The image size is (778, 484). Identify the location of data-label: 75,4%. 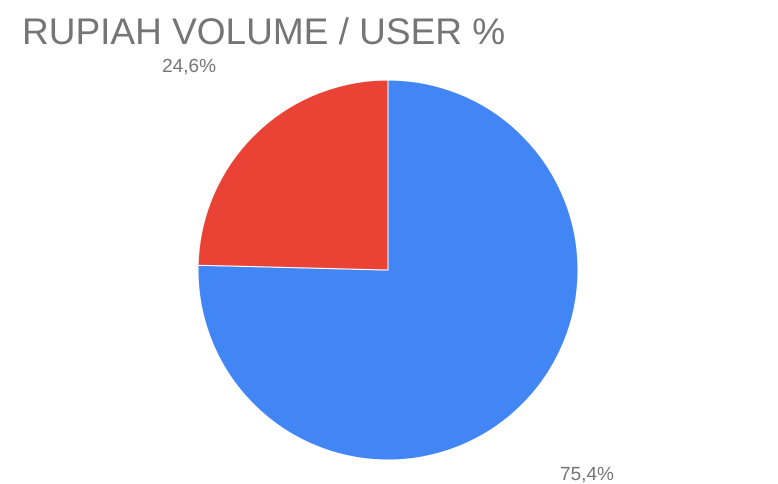
(587, 474).